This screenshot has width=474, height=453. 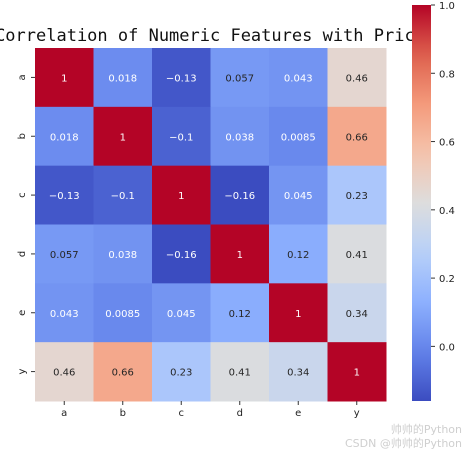 What do you see at coordinates (426, 429) in the screenshot?
I see `watermark-line1: 帅帅的Python` at bounding box center [426, 429].